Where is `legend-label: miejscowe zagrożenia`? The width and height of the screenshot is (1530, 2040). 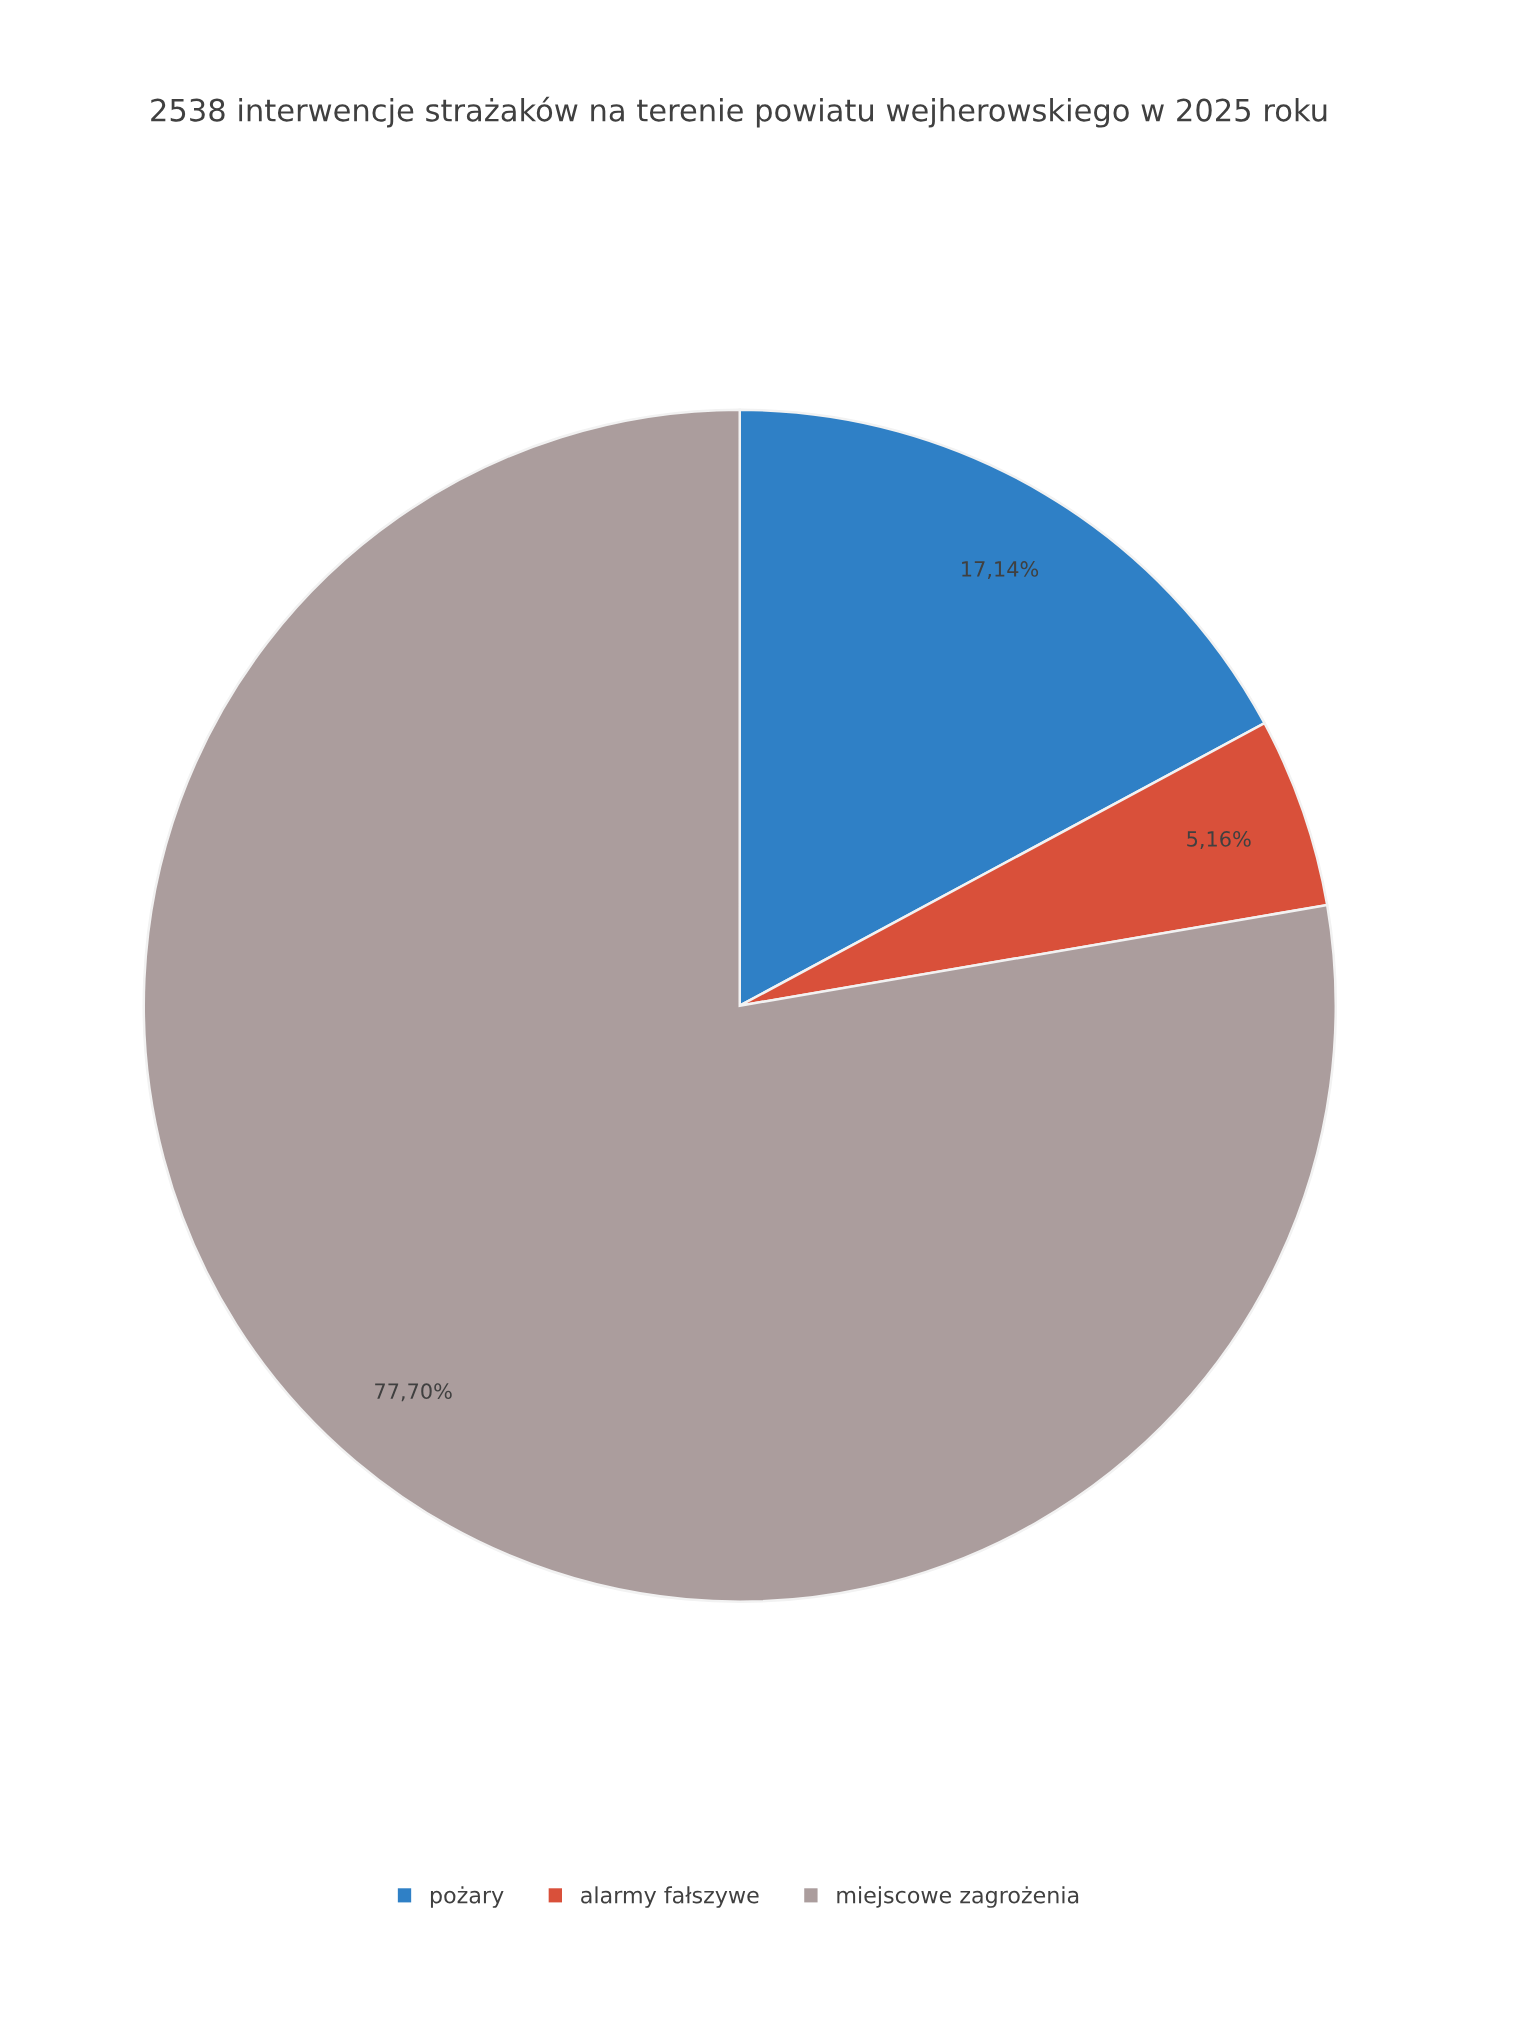
legend-label: miejscowe zagrożenia is located at coordinates (958, 1897).